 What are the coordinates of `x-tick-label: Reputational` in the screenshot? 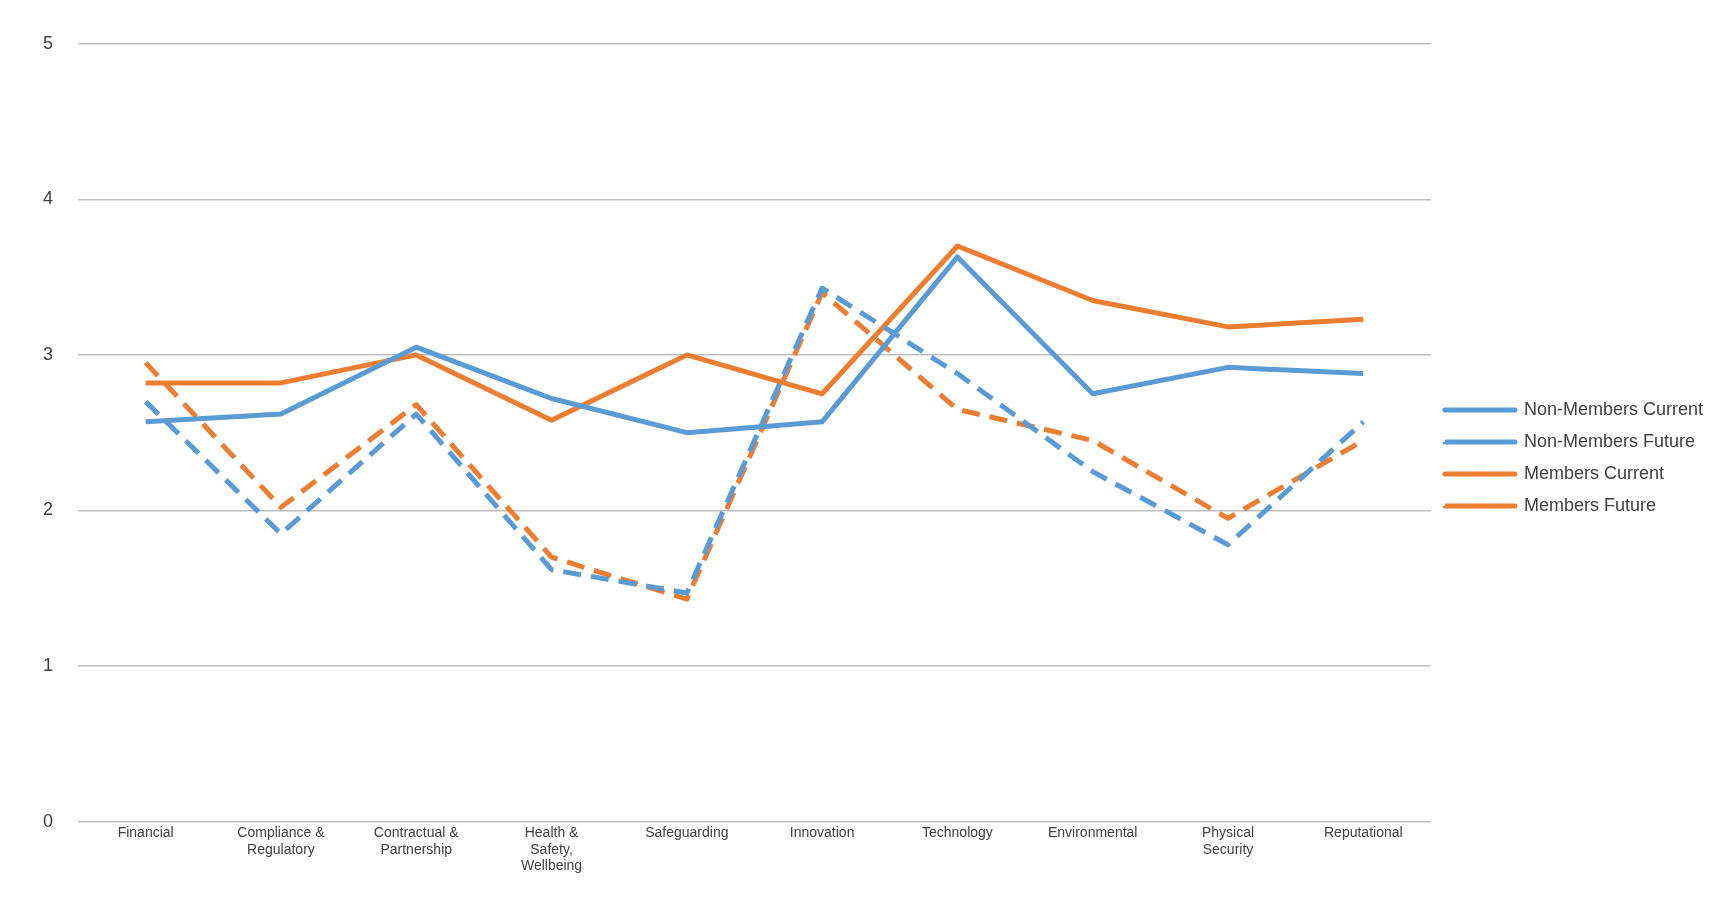 It's located at (1363, 831).